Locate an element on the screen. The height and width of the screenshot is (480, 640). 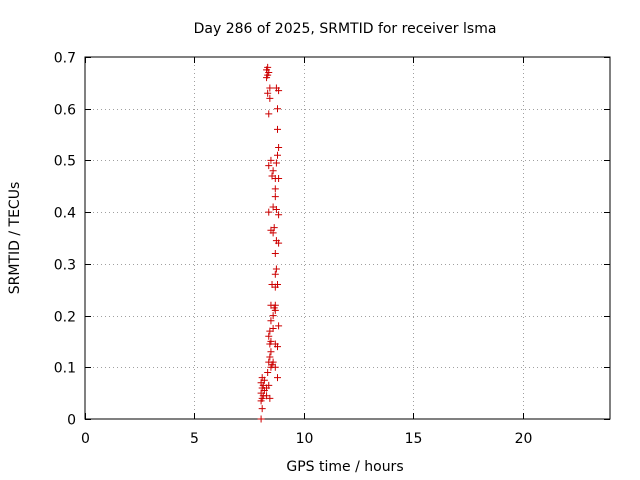
y-tick-label: 0.6 is located at coordinates (65, 111).